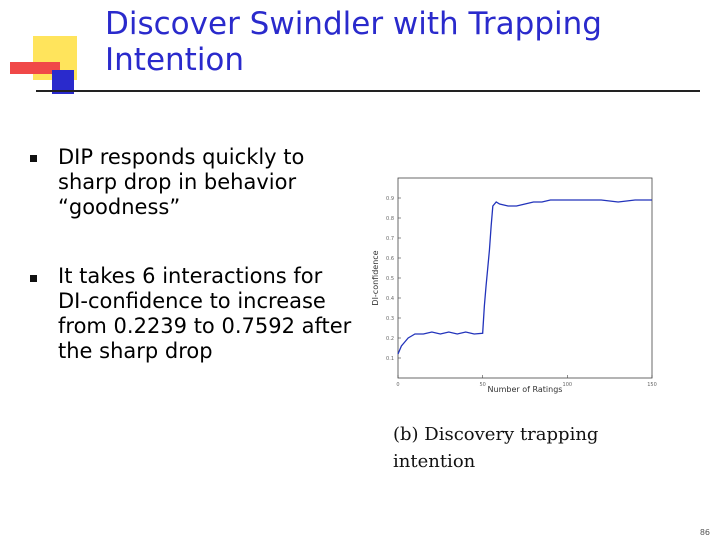  Describe the element at coordinates (390, 259) in the screenshot. I see `y-tick-label: 0.6` at that location.